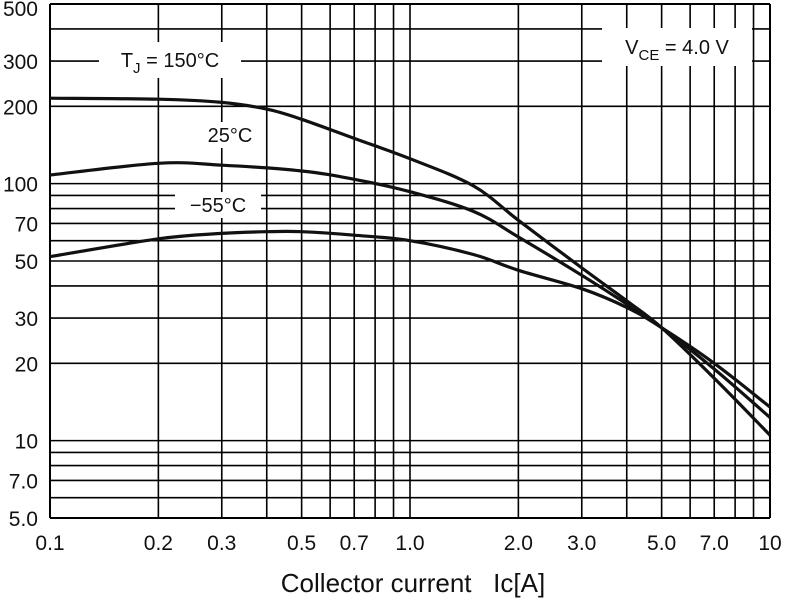 The image size is (809, 603). I want to click on x-tick-label: 5.0, so click(661, 543).